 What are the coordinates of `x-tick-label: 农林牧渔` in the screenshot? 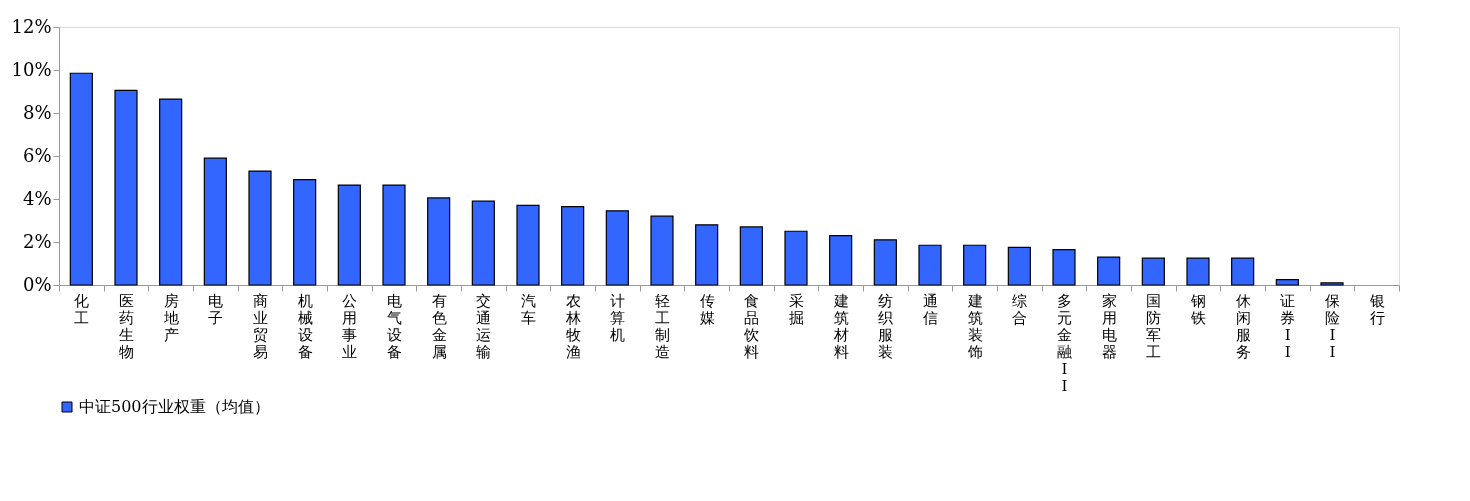 It's located at (572, 326).